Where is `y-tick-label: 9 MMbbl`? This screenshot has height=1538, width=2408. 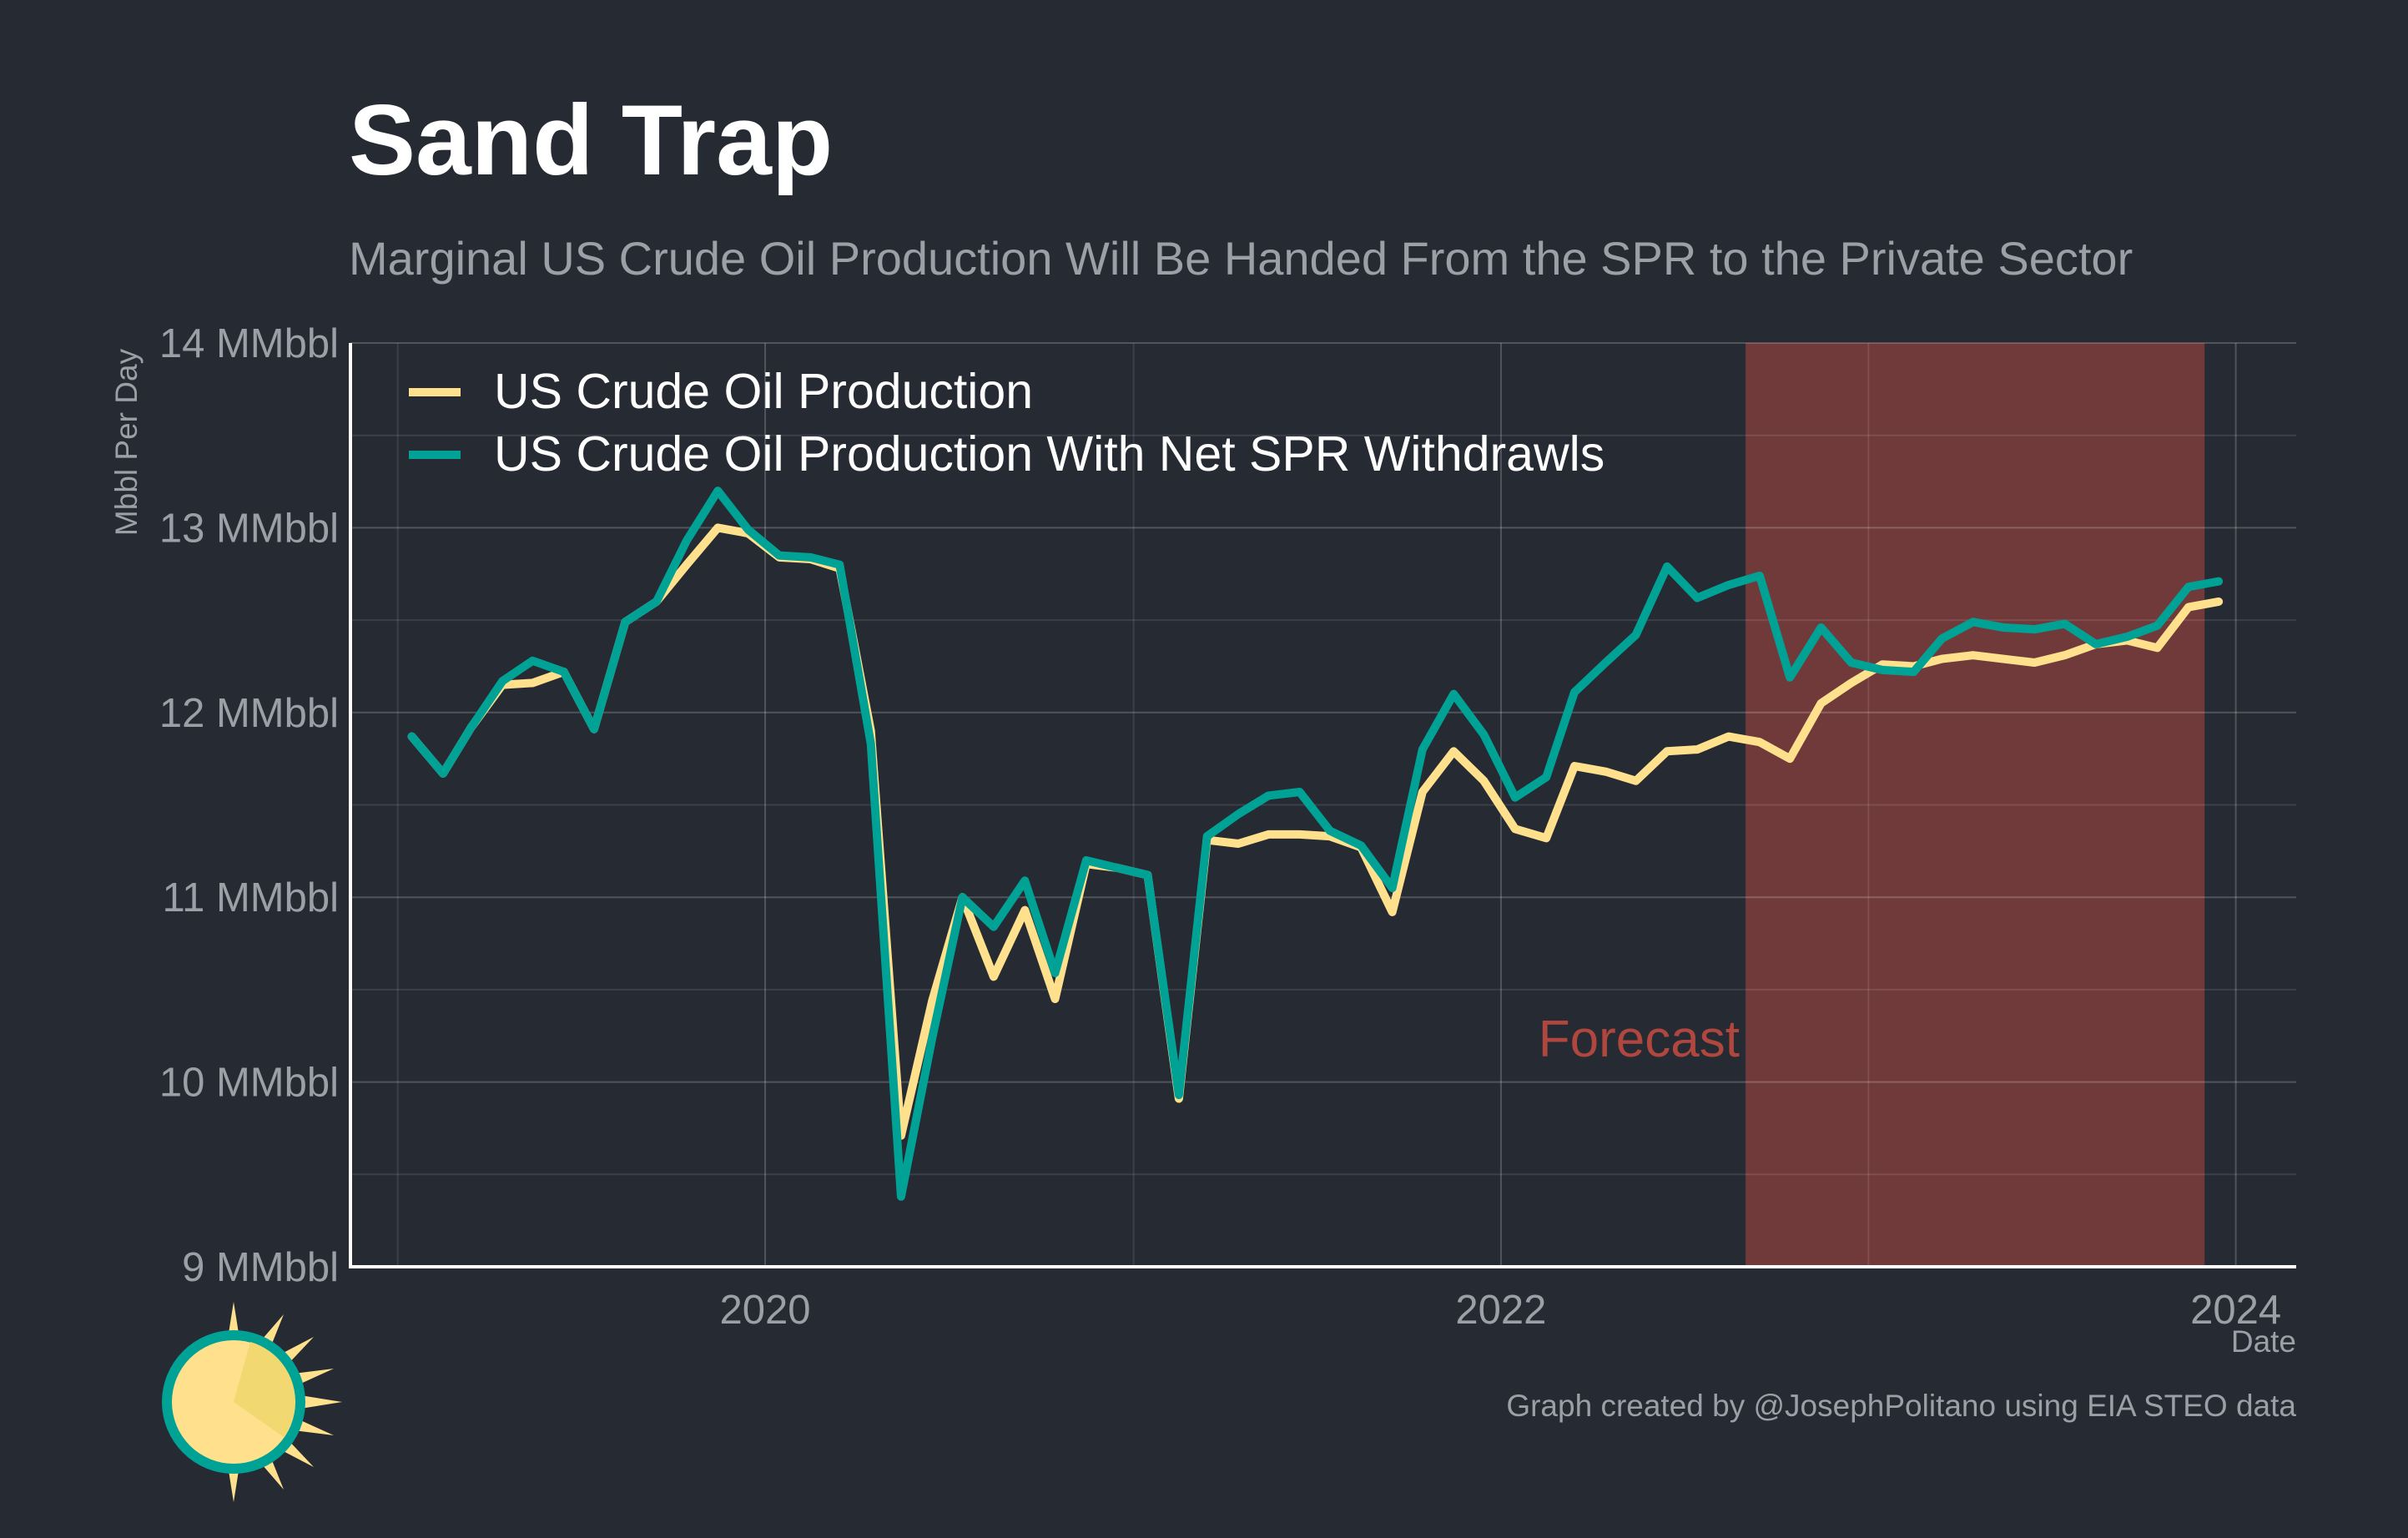
y-tick-label: 9 MMbbl is located at coordinates (260, 1267).